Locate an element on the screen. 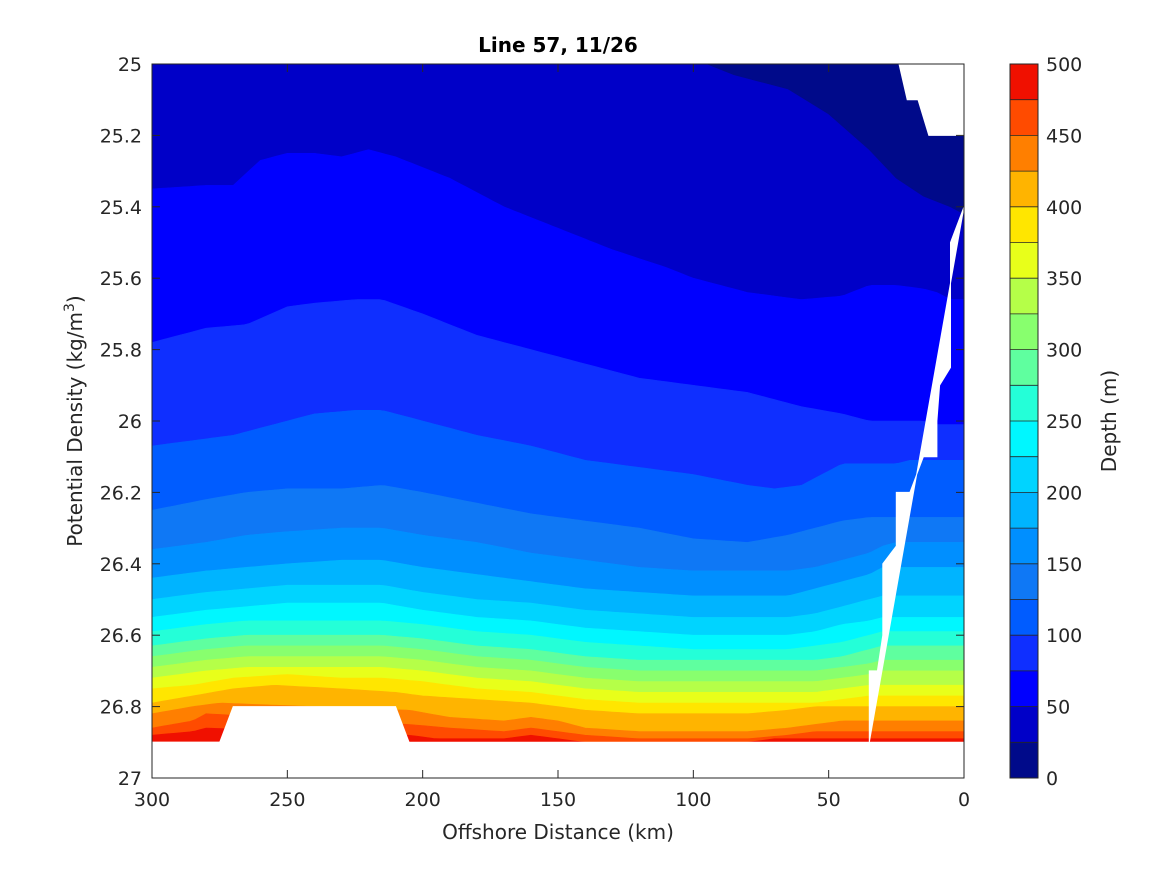  x-tick-label: 100 is located at coordinates (693, 800).